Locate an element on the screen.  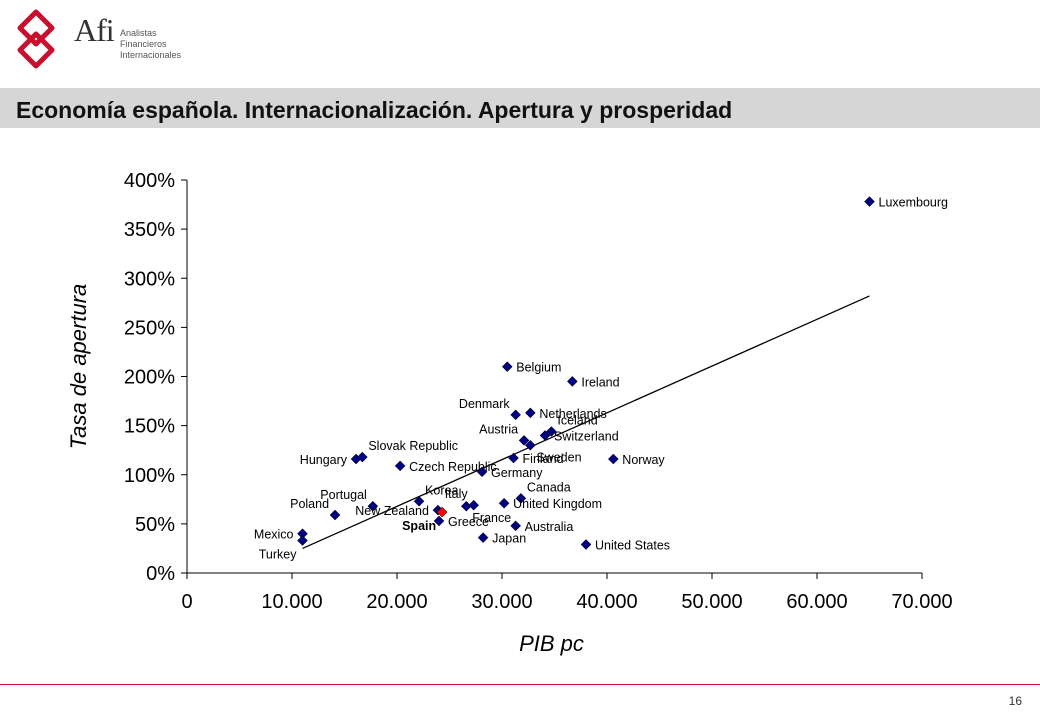
afi-logo-icon is located at coordinates (36, 39).